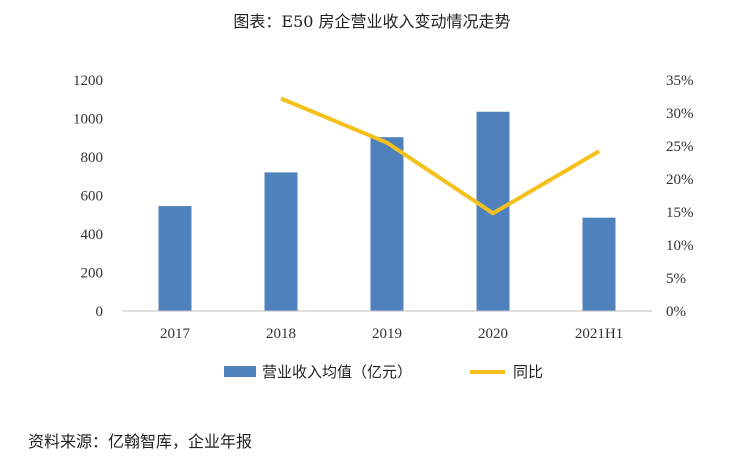 The image size is (744, 460). I want to click on y-left-tick-label: 600, so click(92, 197).